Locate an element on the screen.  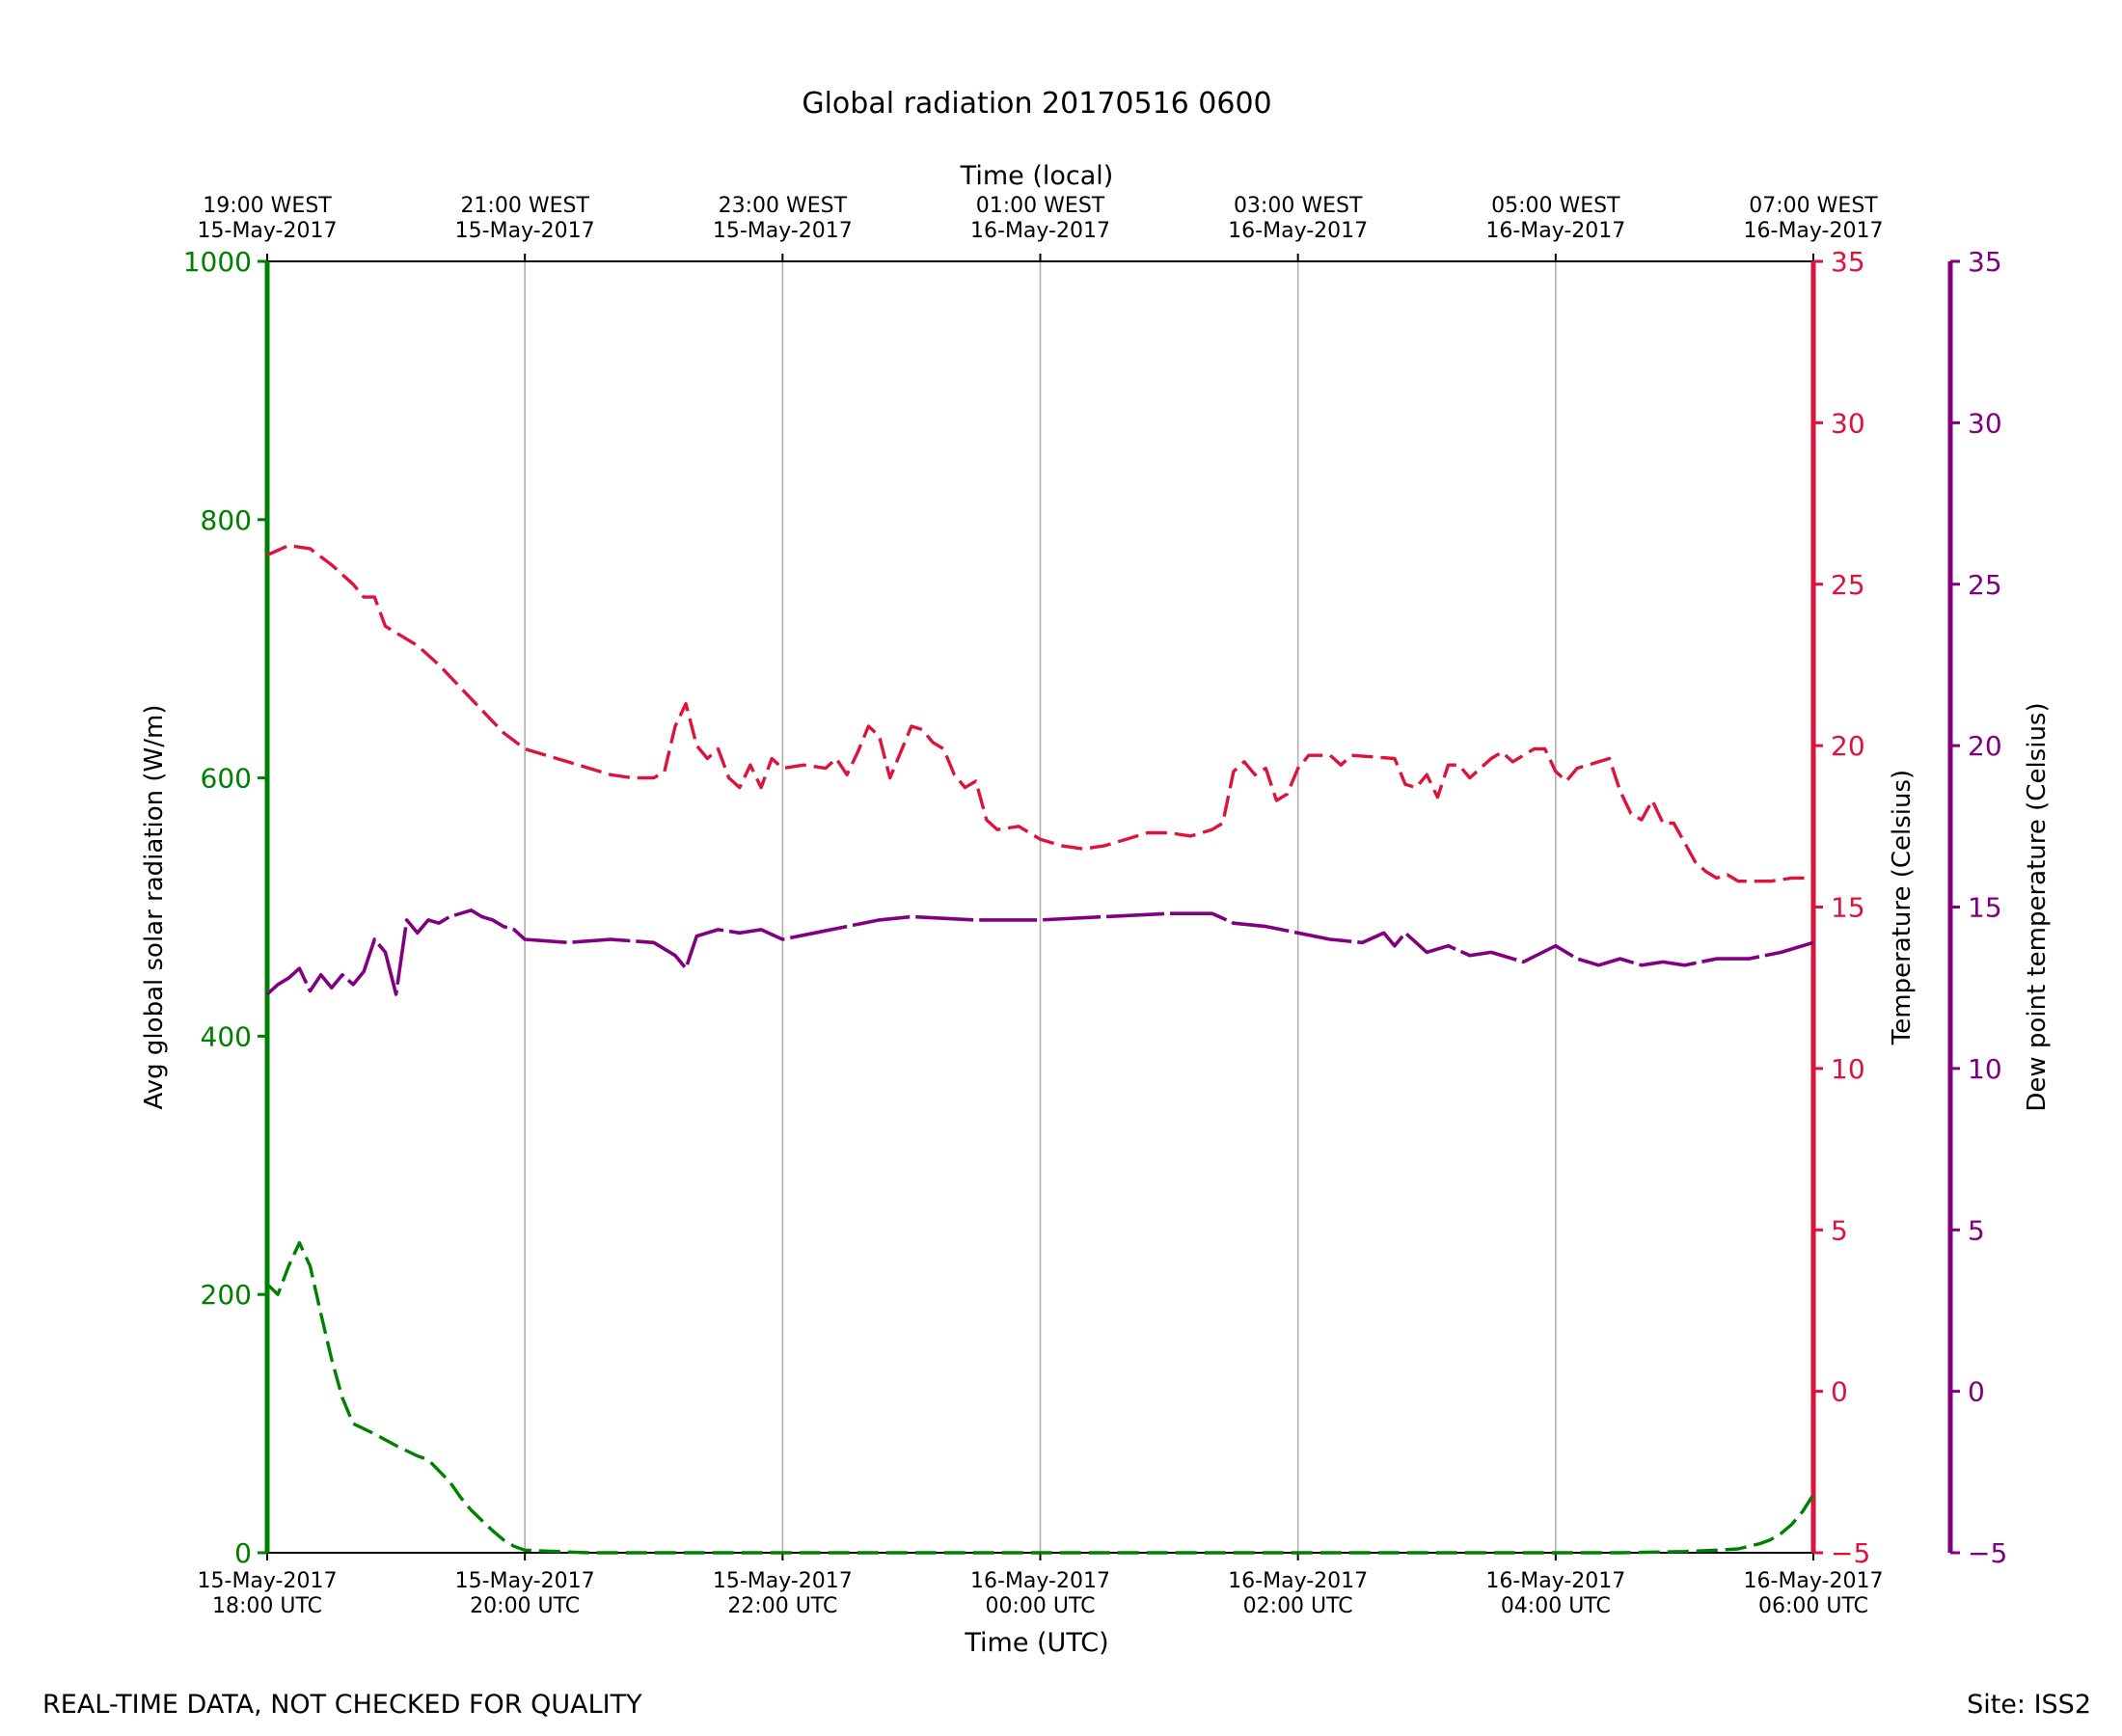
site-label: Site: ISS2 is located at coordinates (2029, 1705).